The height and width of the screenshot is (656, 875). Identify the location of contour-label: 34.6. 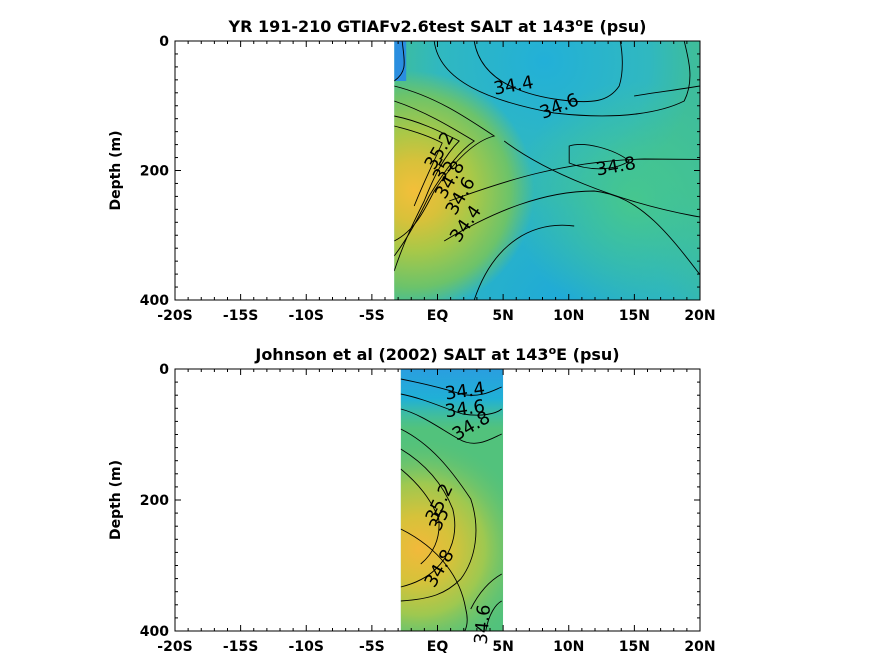
(483, 625).